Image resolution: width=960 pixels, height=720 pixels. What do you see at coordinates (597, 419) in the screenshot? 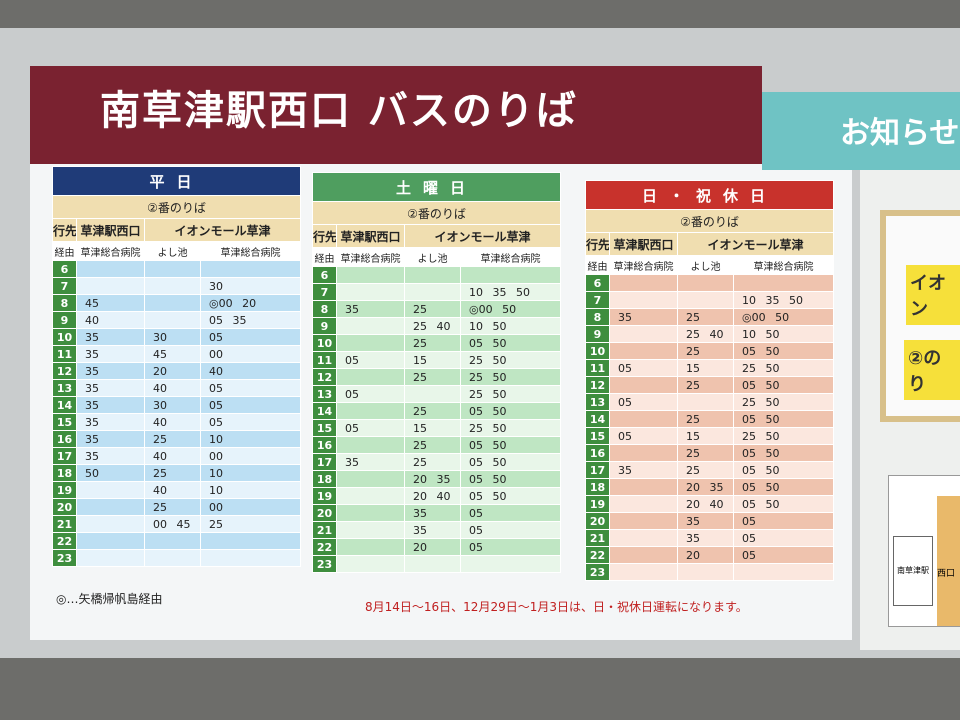
I see `hour: 14` at bounding box center [597, 419].